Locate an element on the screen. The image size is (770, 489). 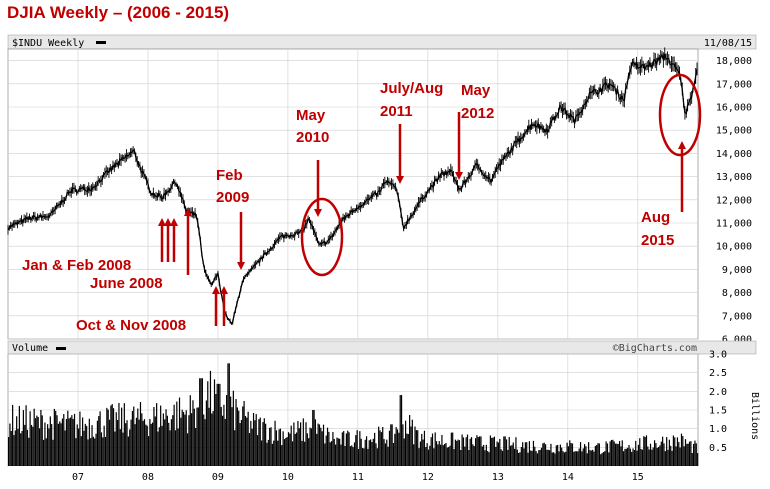
annotation-jan-feb-2008: Jan & Feb 2008 is located at coordinates (100, 246).